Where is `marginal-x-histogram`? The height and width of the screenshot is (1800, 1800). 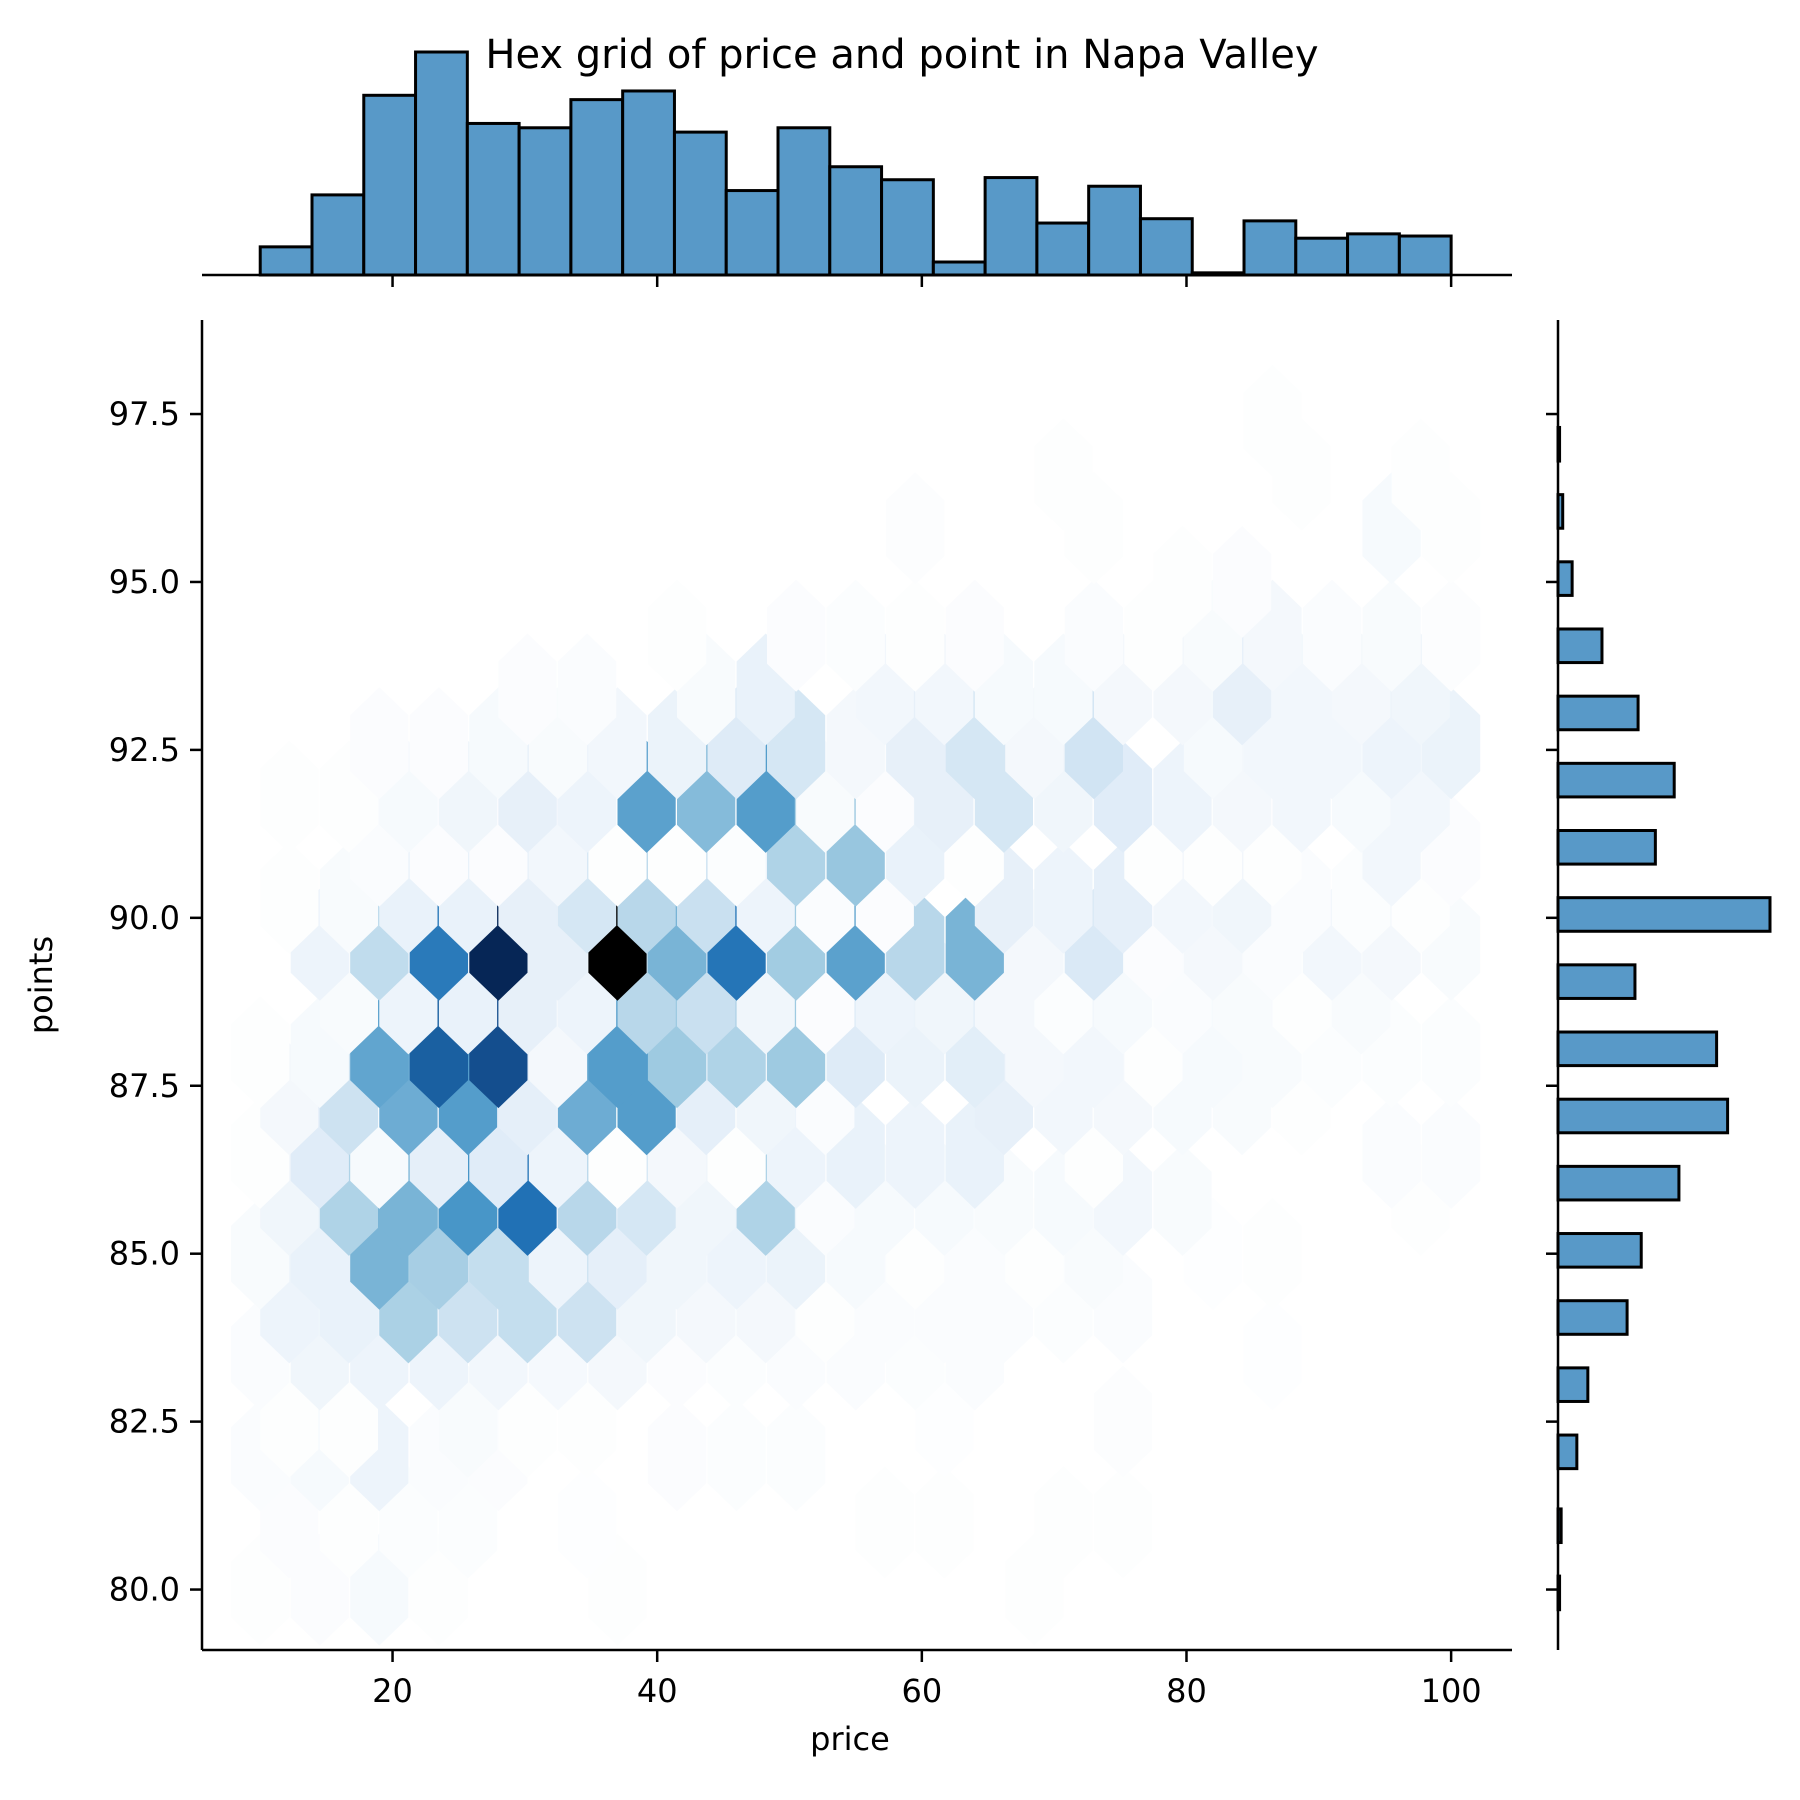 marginal-x-histogram is located at coordinates (857, 168).